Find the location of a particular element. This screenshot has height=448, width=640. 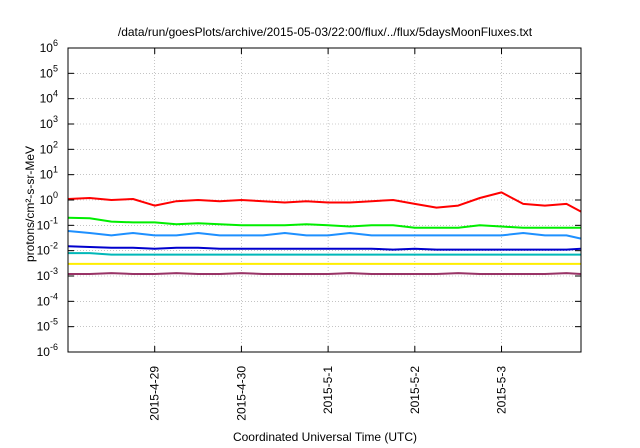

y-tick-label: 10² is located at coordinates (49, 147).